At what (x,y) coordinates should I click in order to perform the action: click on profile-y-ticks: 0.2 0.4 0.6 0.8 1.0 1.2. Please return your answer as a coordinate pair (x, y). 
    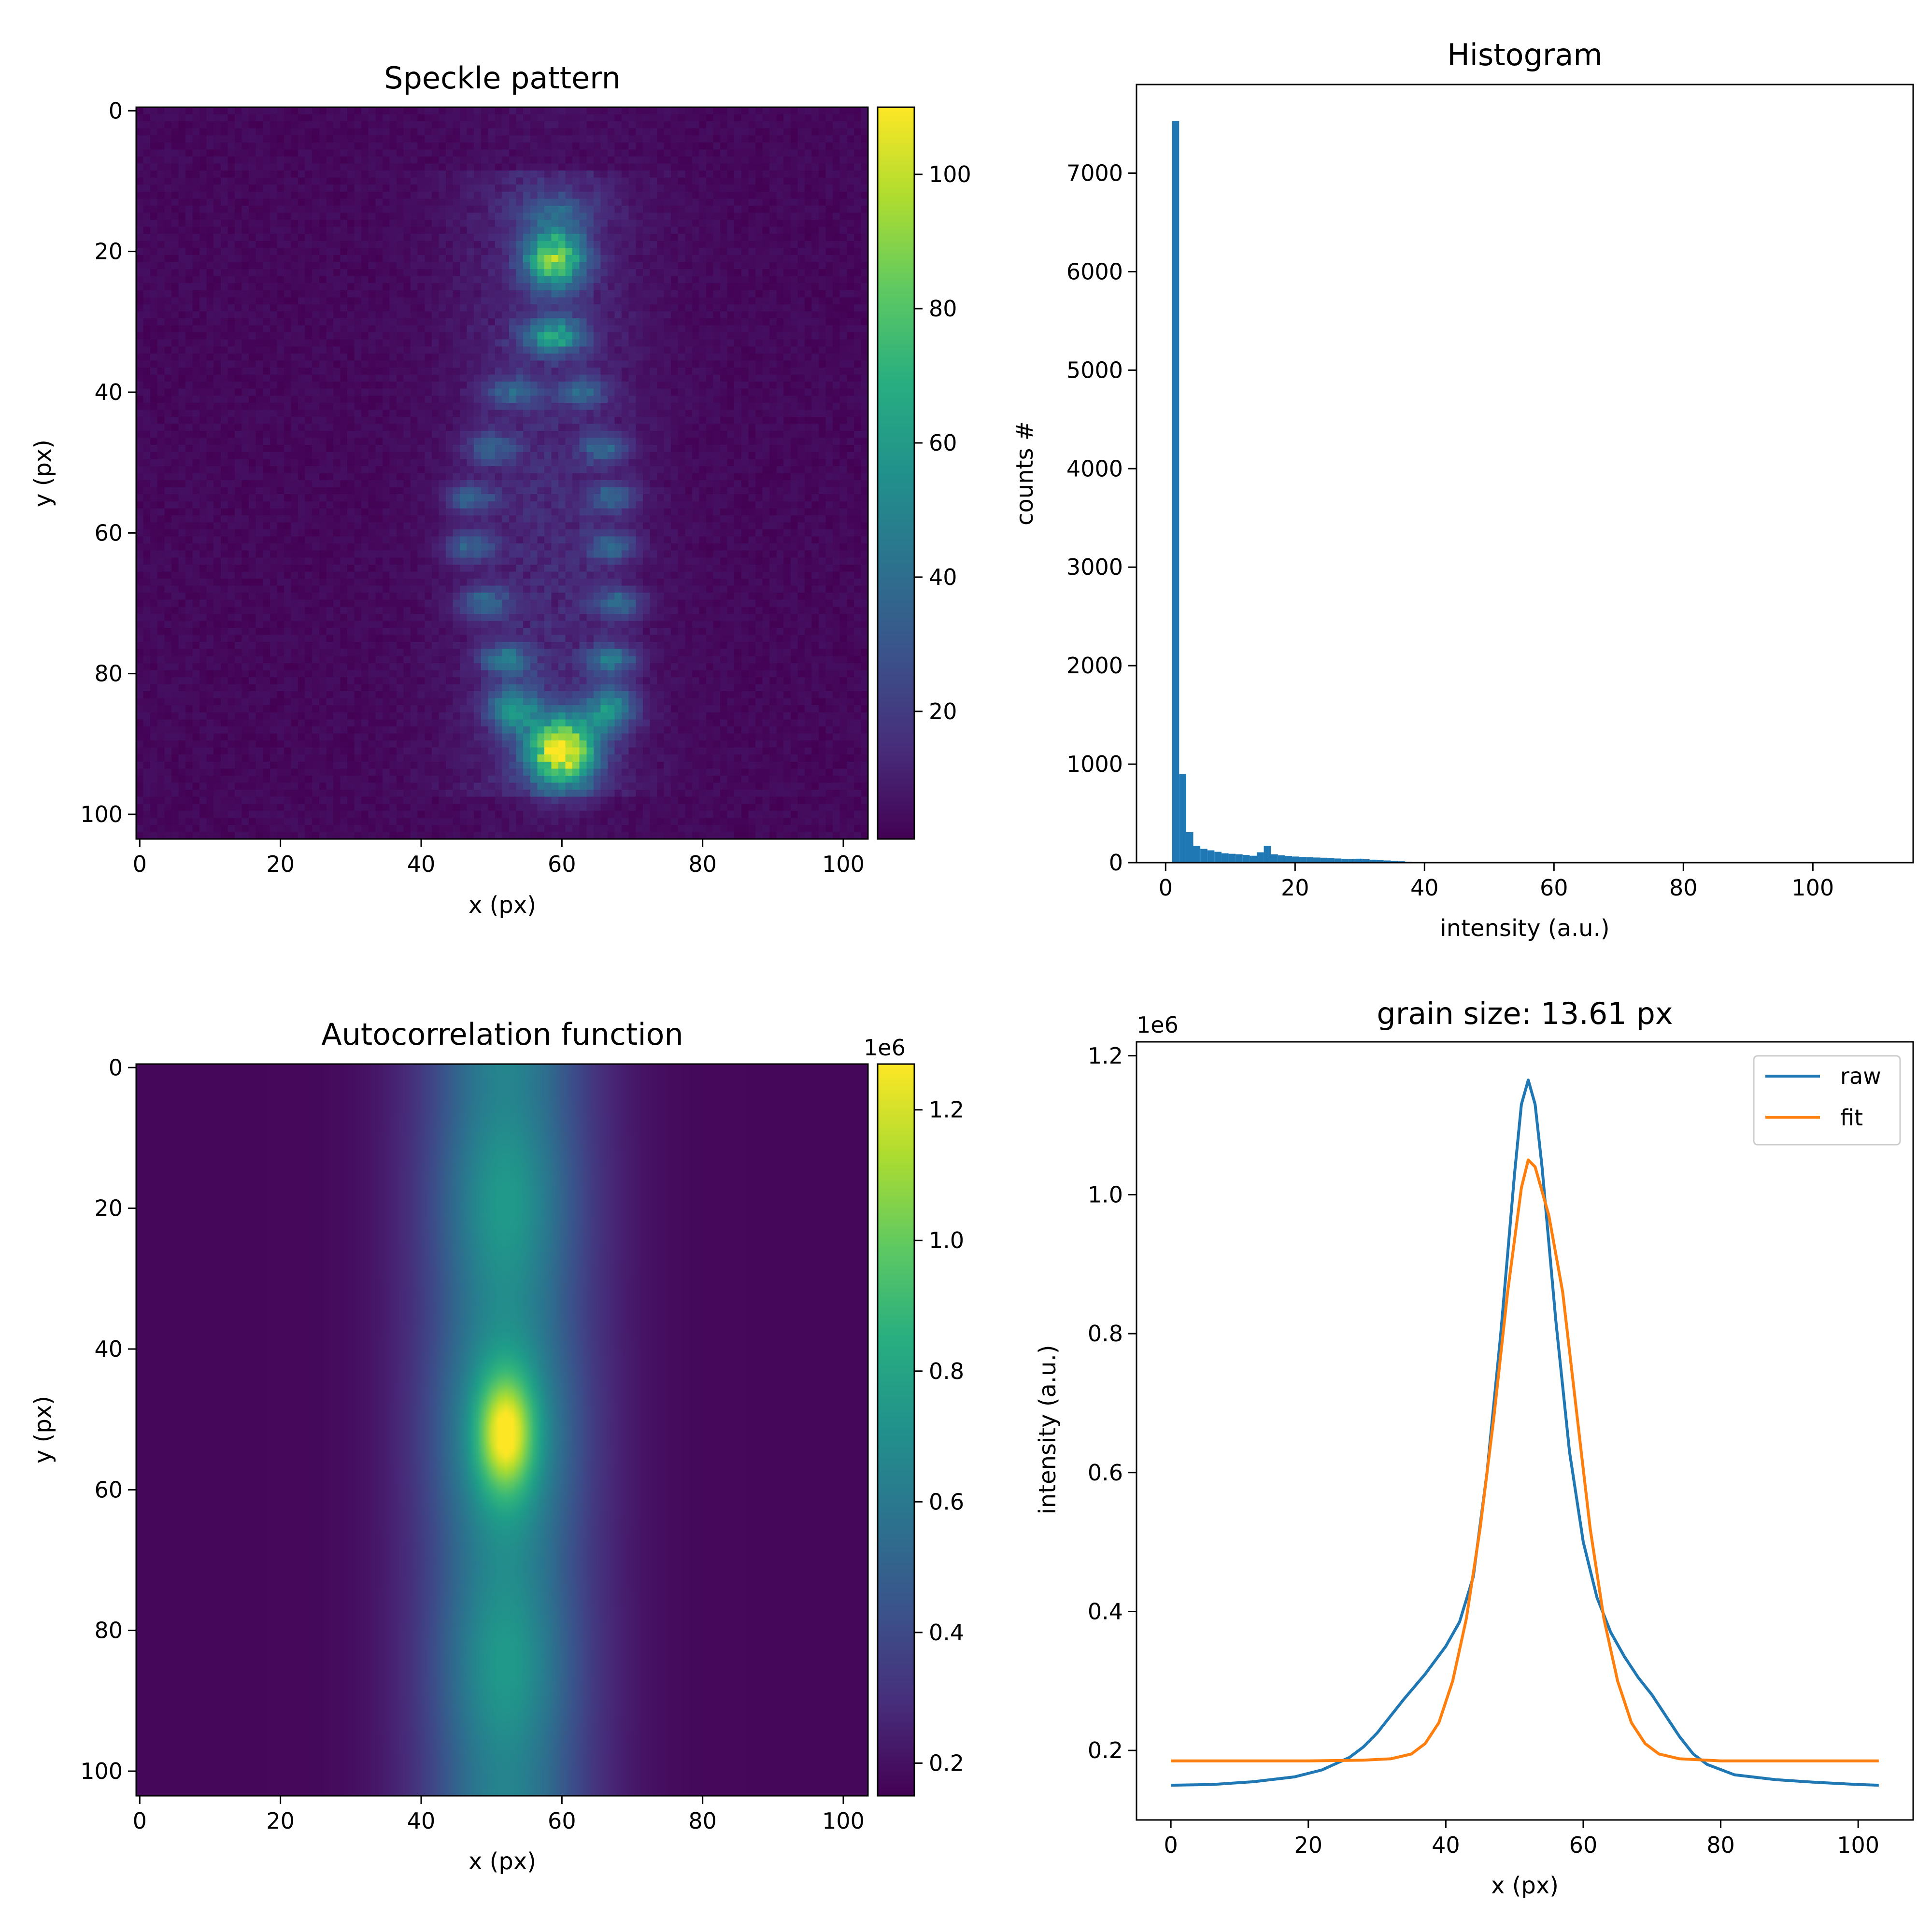
    Looking at the image, I should click on (1112, 1403).